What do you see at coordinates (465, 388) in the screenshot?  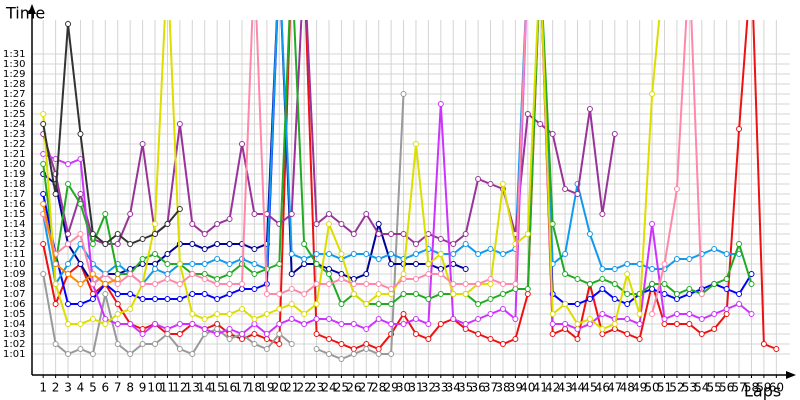 I see `x-tick-label: 35` at bounding box center [465, 388].